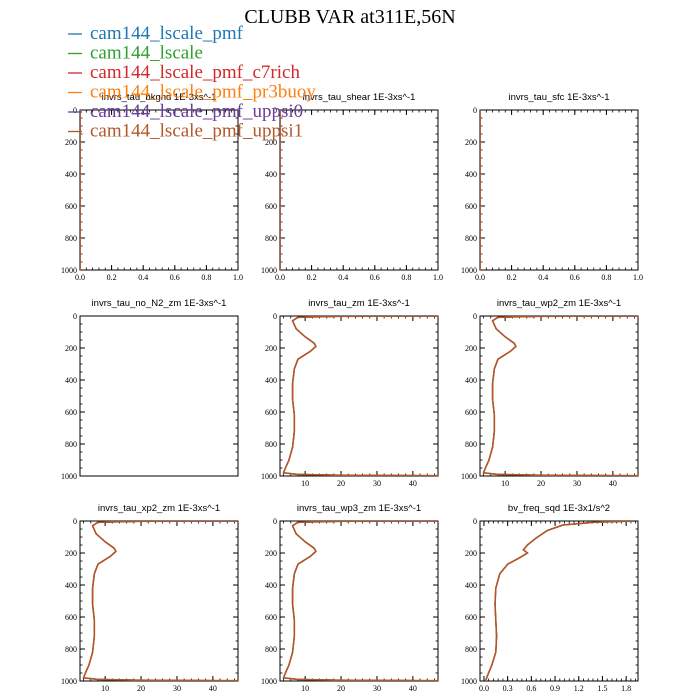 The image size is (700, 700). I want to click on legend-label: cam144_lscale_pmf_uppsi1, so click(196, 131).